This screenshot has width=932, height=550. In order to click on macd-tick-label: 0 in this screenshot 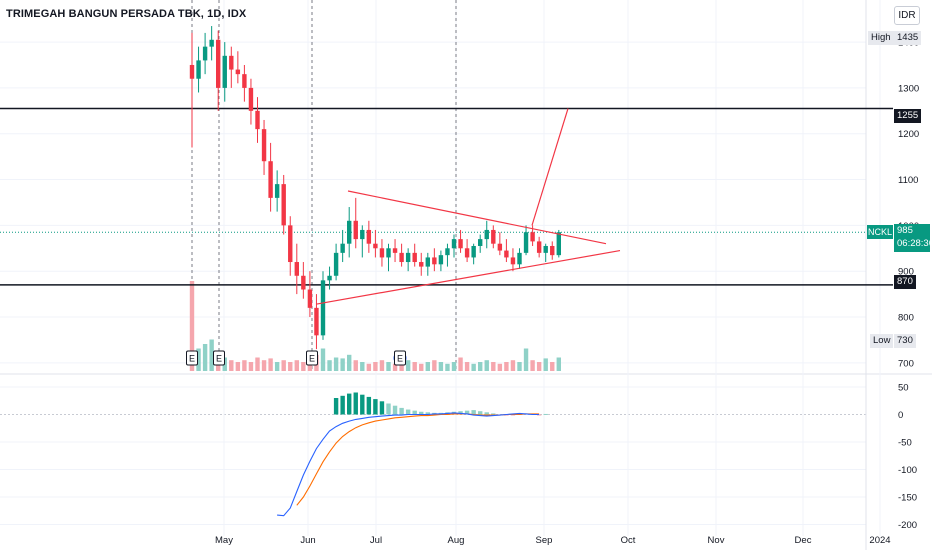, I will do `click(900, 415)`.